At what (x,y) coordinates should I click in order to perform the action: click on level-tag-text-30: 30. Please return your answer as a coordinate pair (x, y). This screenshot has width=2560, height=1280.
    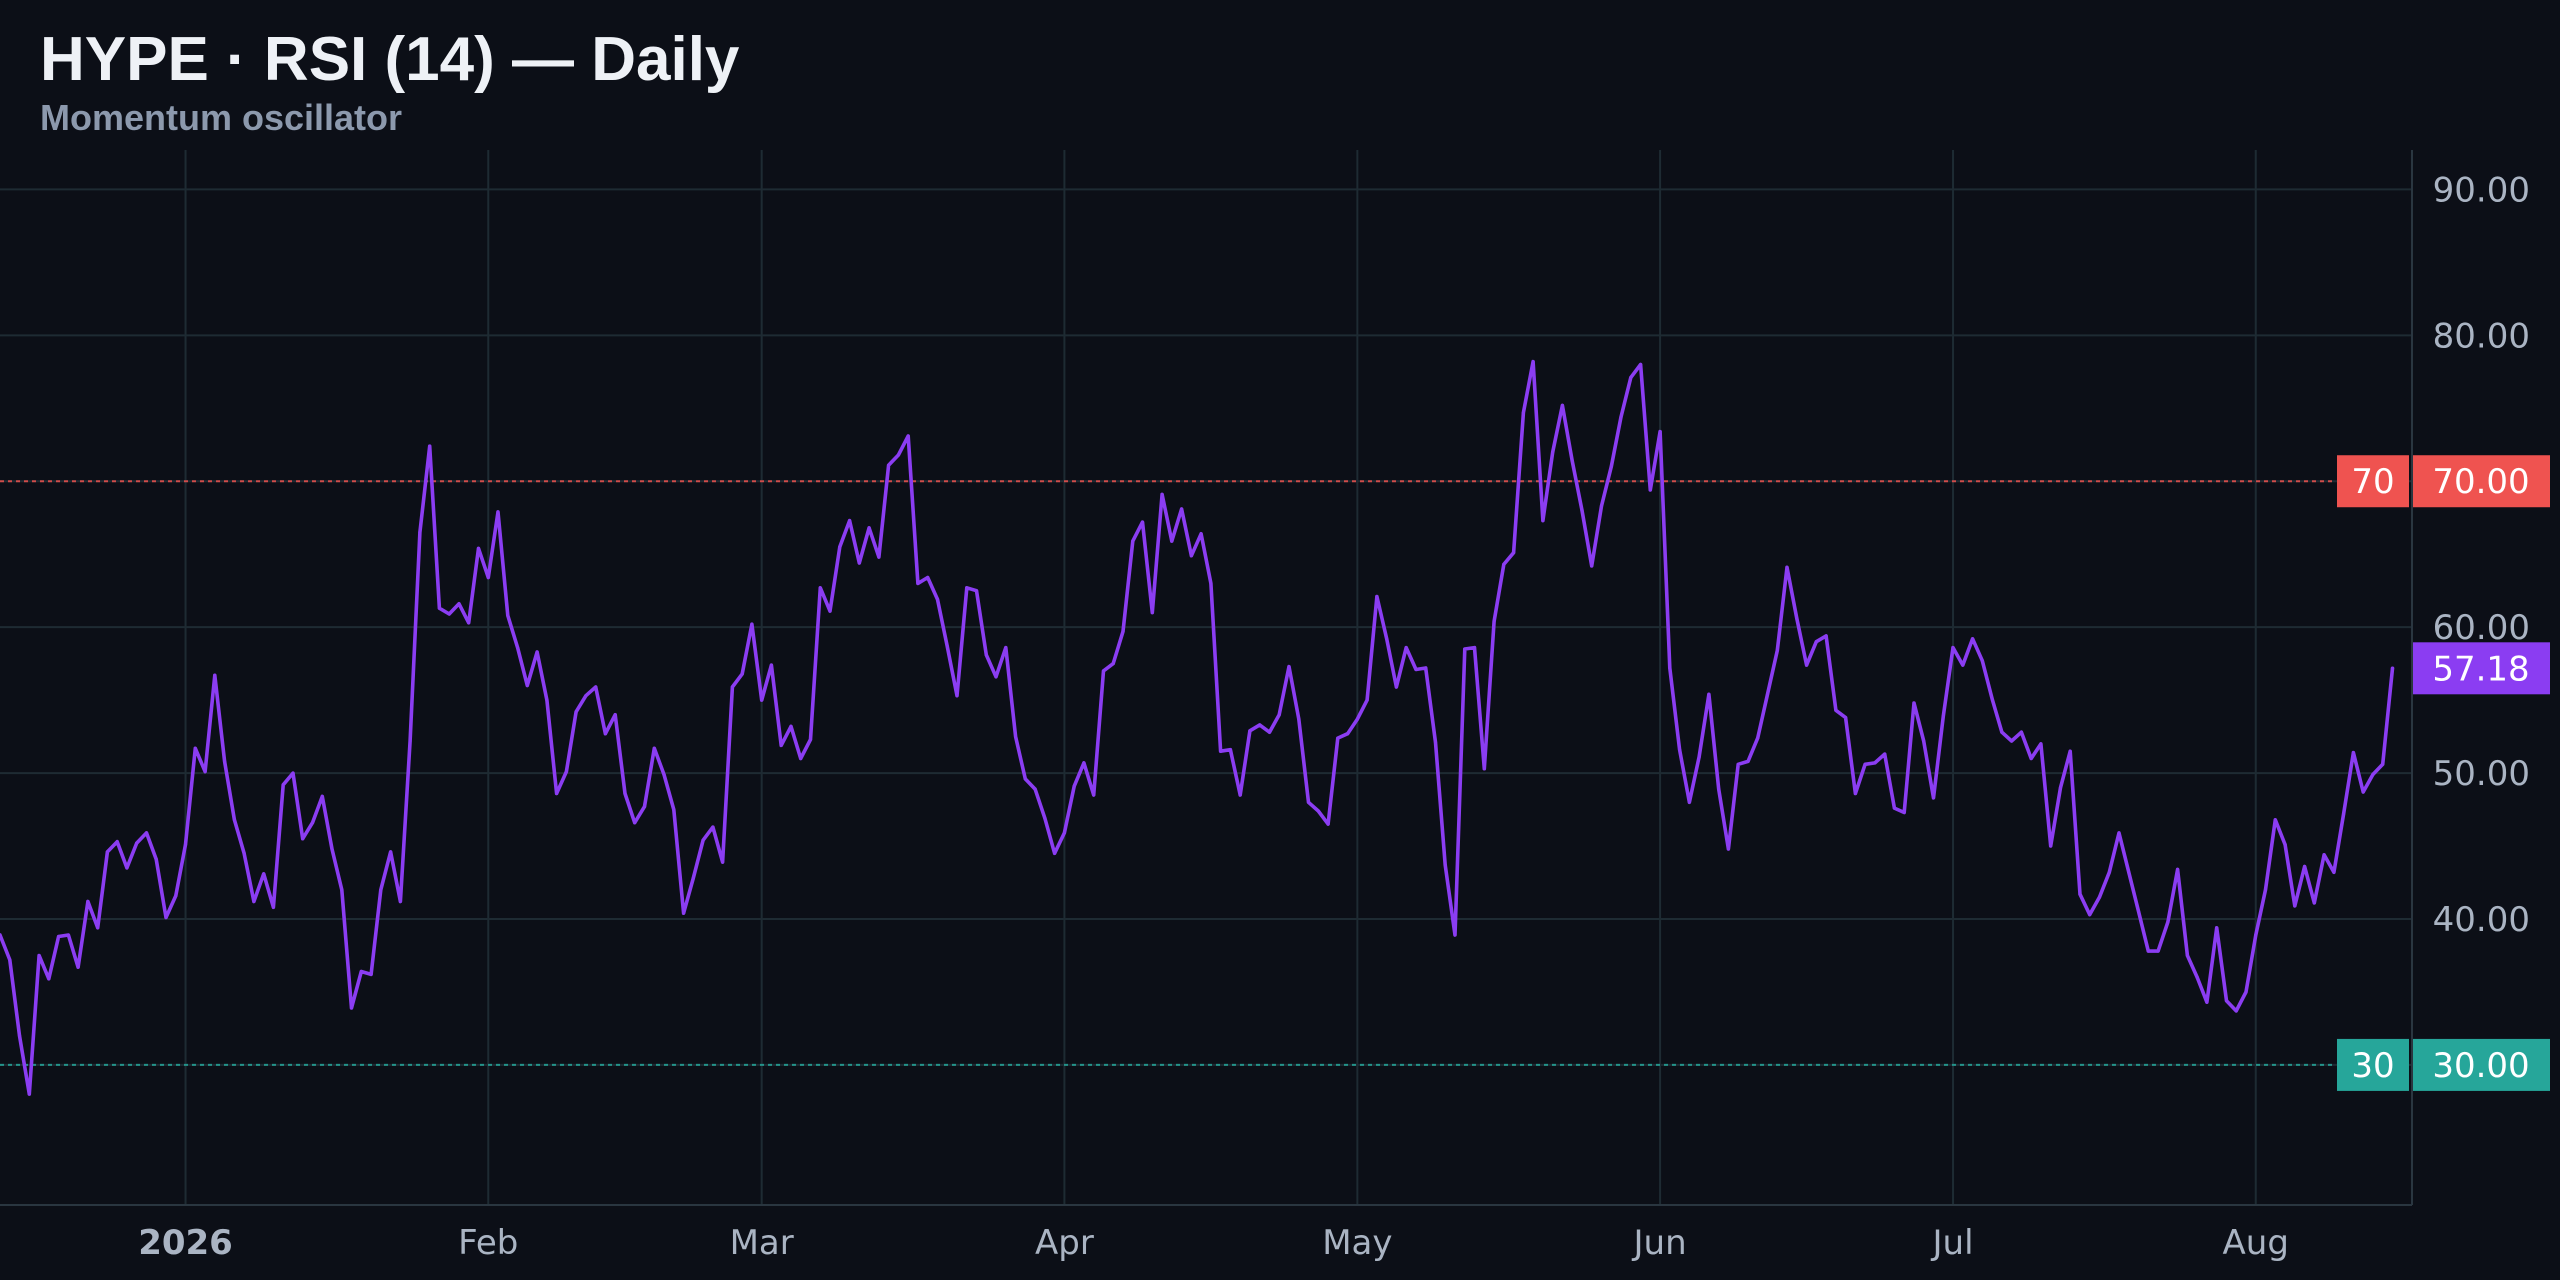
    Looking at the image, I should click on (2372, 1066).